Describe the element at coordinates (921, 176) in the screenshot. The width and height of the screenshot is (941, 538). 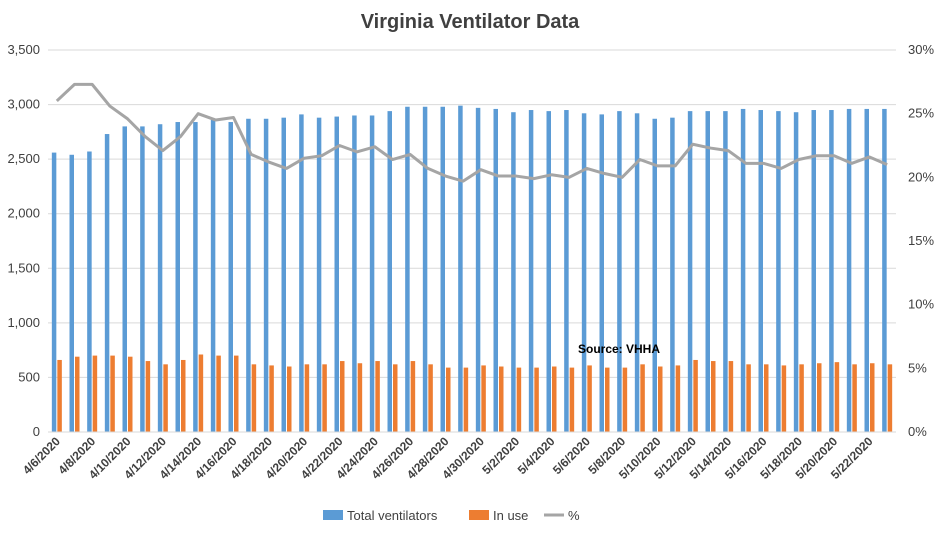
I see `y-right-tick-label: 20%` at that location.